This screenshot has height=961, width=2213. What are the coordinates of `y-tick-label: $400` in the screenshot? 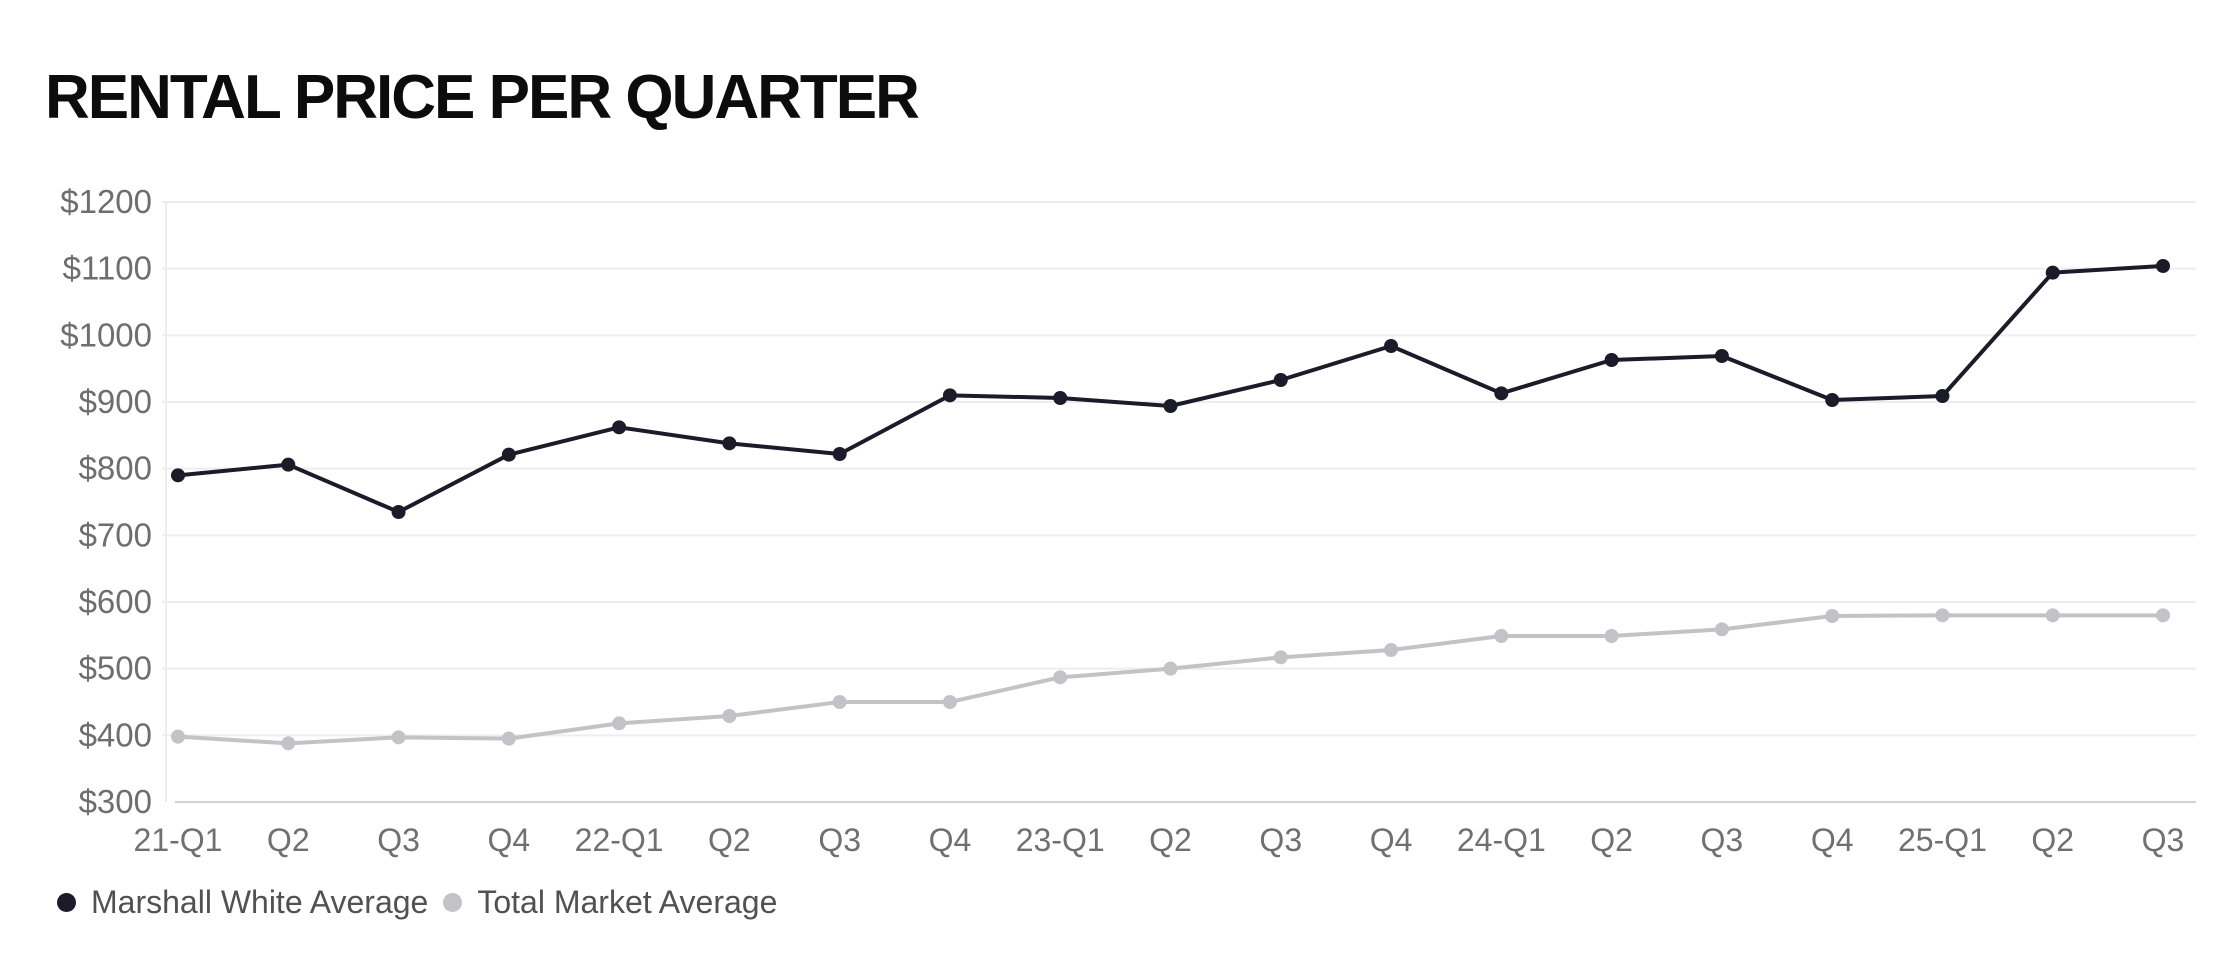 It's located at (115, 734).